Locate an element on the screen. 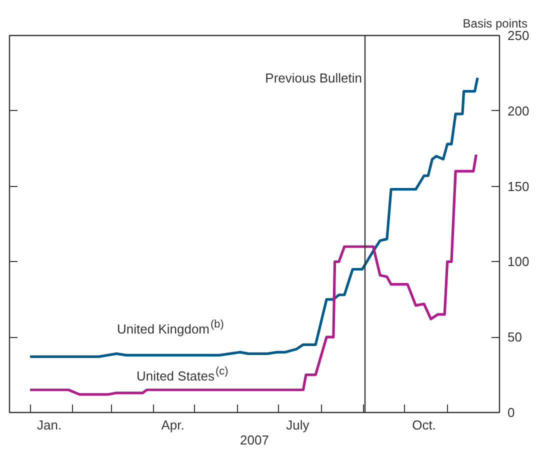 The height and width of the screenshot is (450, 536). x-tick-label: Apr. is located at coordinates (172, 425).